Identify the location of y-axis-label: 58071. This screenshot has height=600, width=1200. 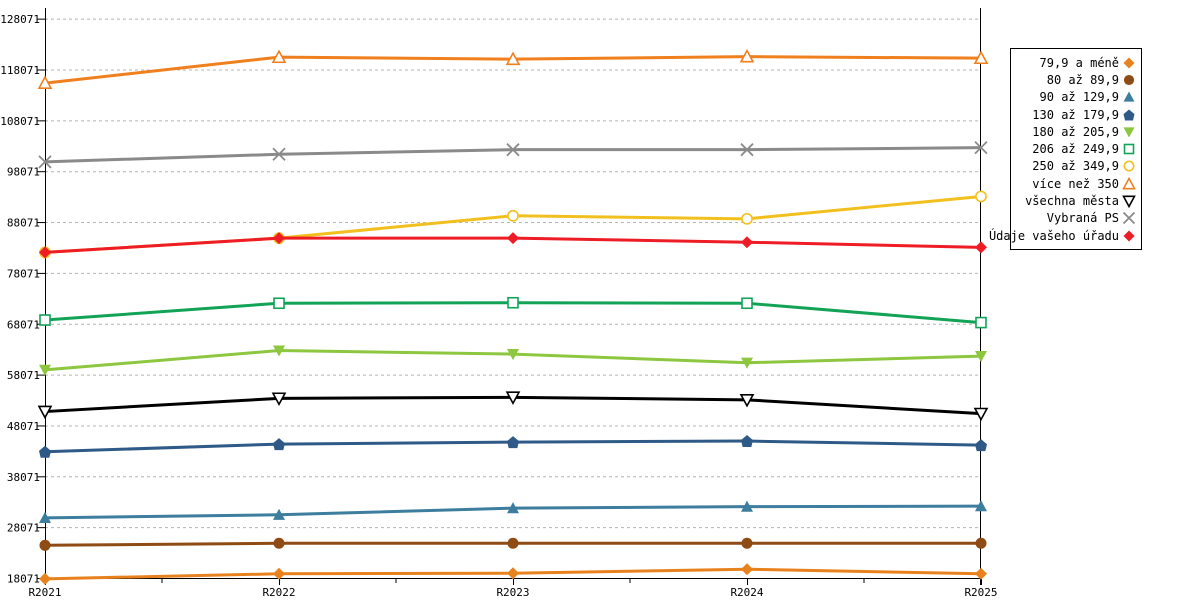
(23, 375).